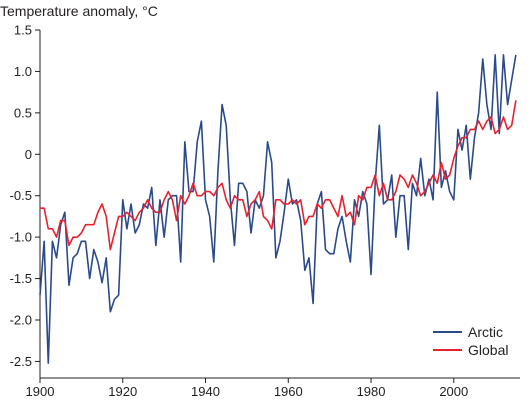 The width and height of the screenshot is (532, 400). What do you see at coordinates (21, 361) in the screenshot?
I see `y-tick-label: -2.5` at bounding box center [21, 361].